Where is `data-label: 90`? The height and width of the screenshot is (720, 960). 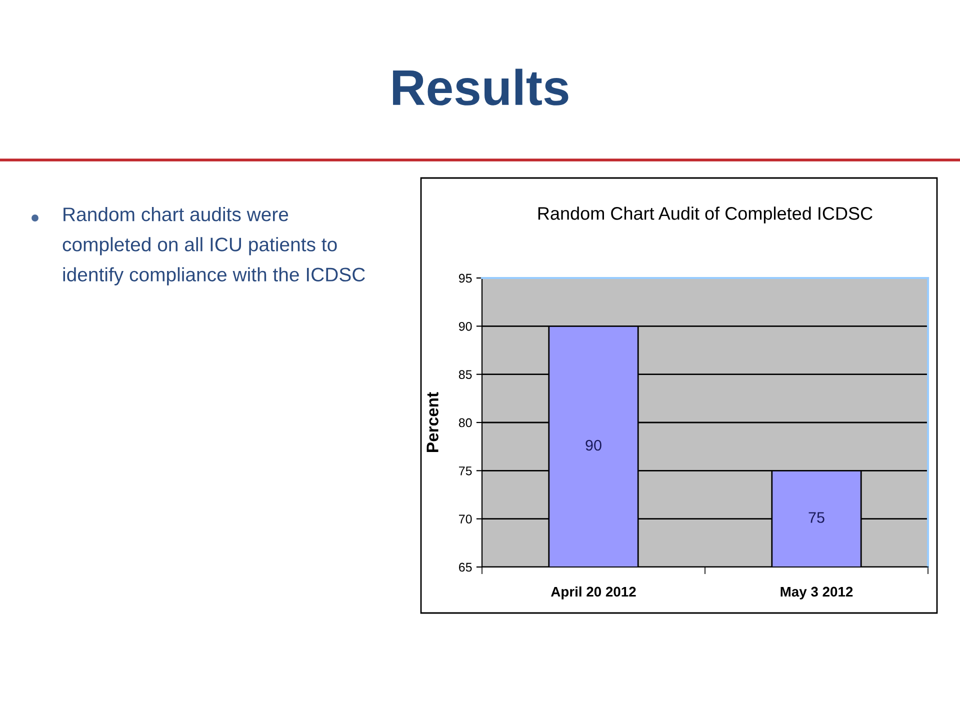 data-label: 90 is located at coordinates (594, 445).